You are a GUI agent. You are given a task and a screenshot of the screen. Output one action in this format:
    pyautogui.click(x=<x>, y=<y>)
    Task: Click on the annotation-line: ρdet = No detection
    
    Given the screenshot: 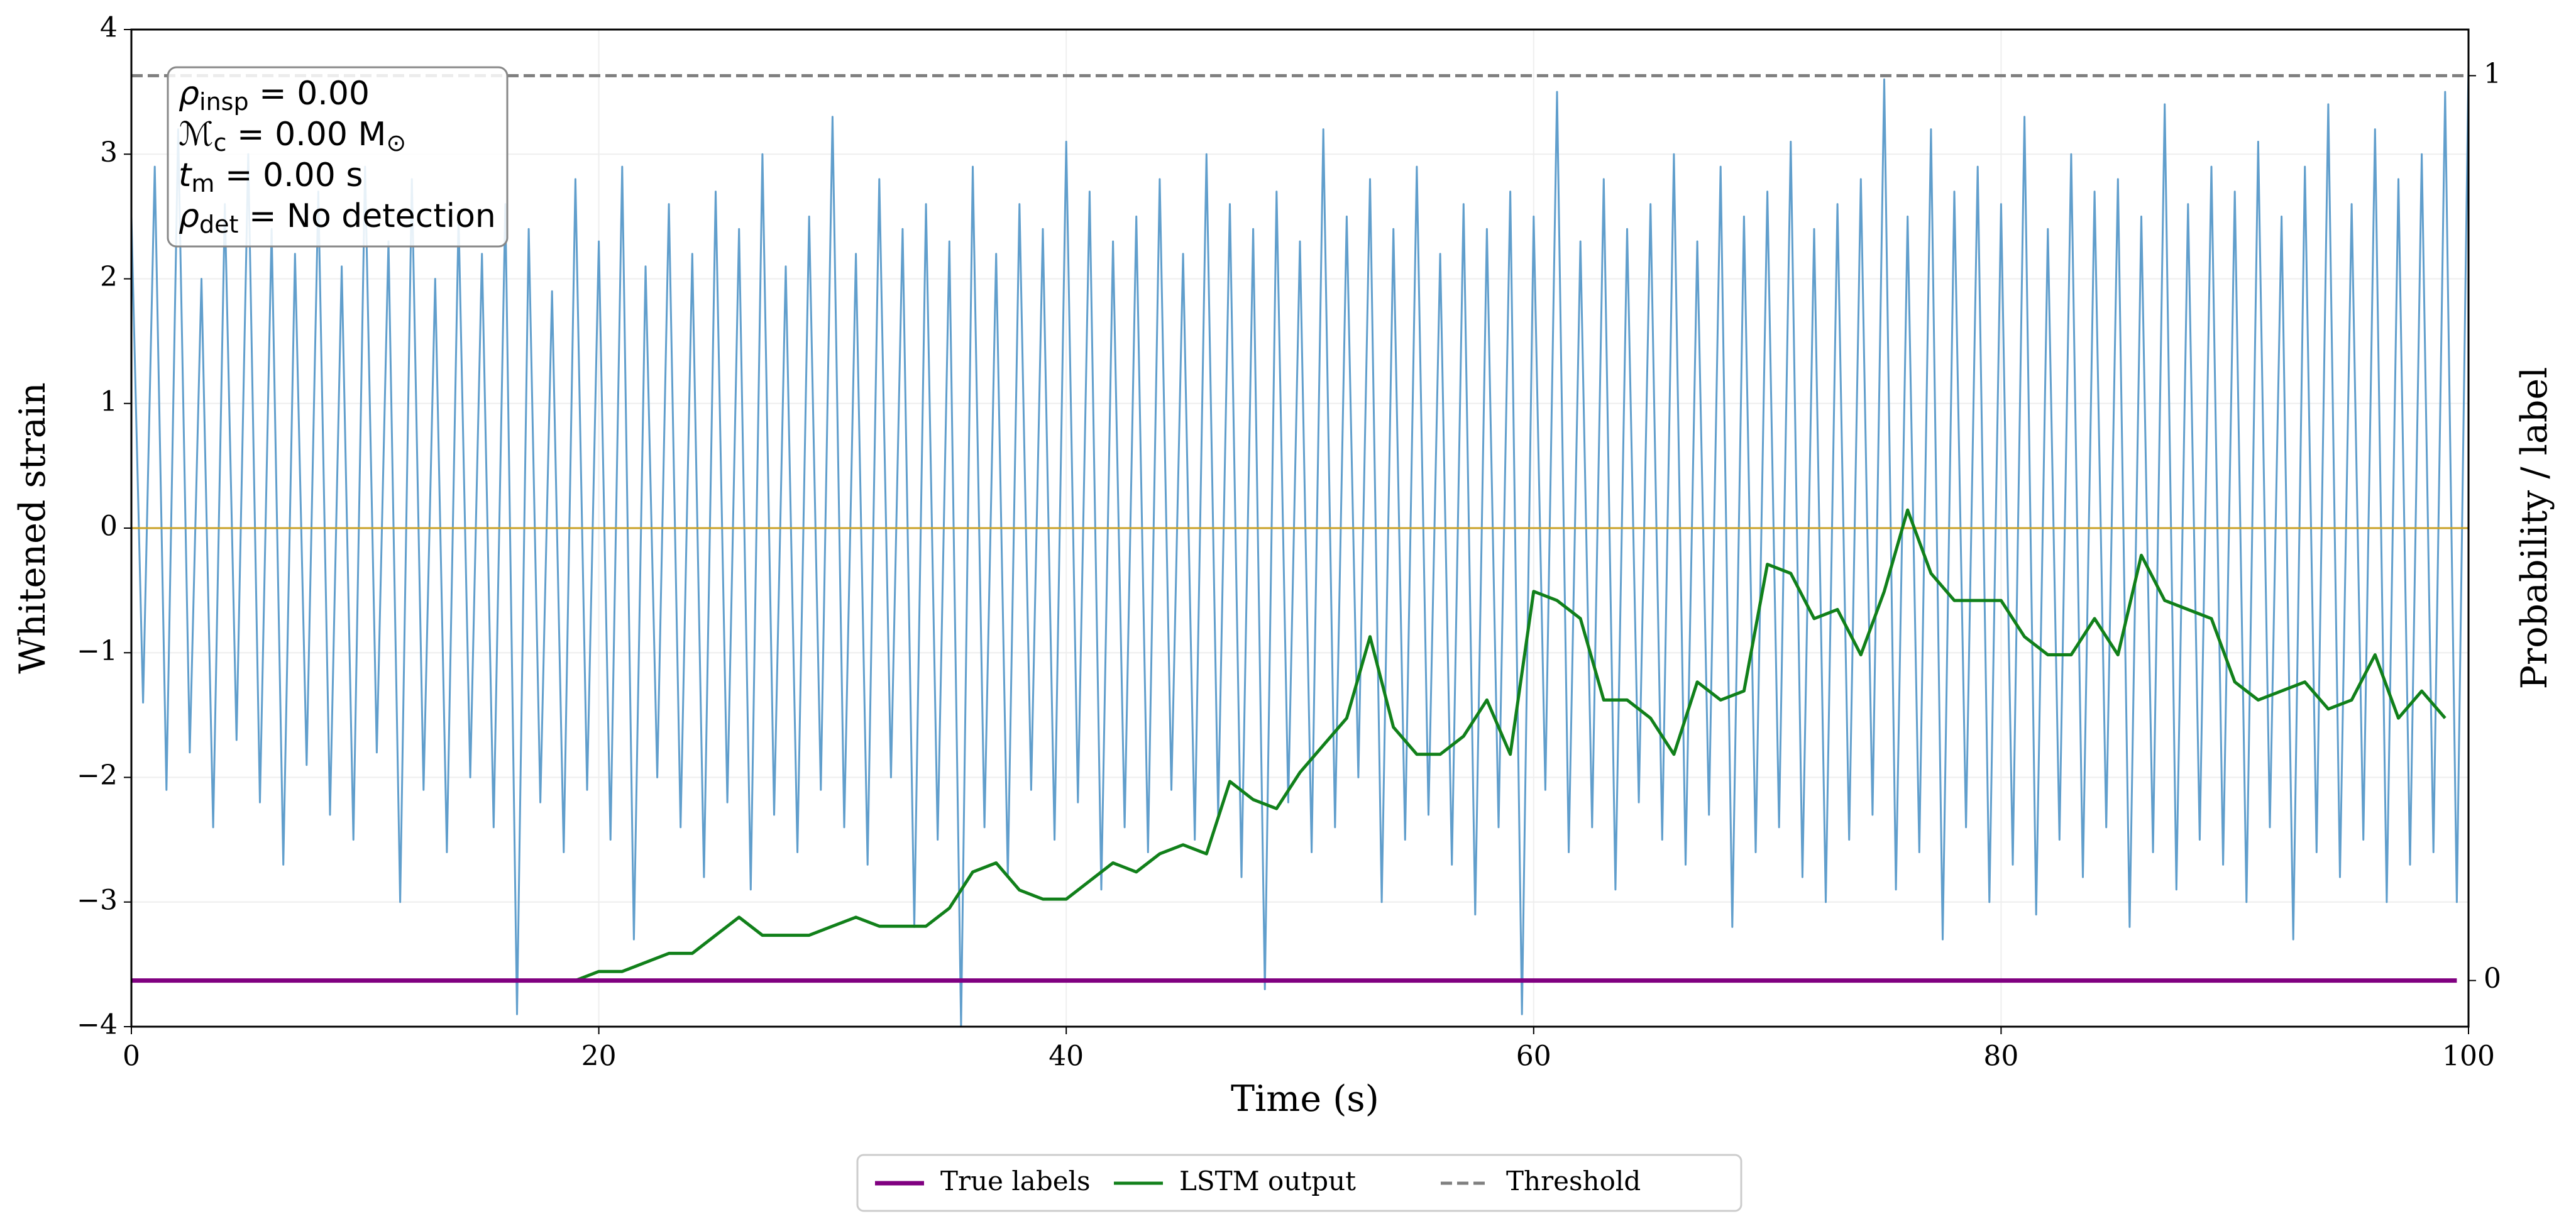 What is the action you would take?
    pyautogui.click(x=337, y=218)
    